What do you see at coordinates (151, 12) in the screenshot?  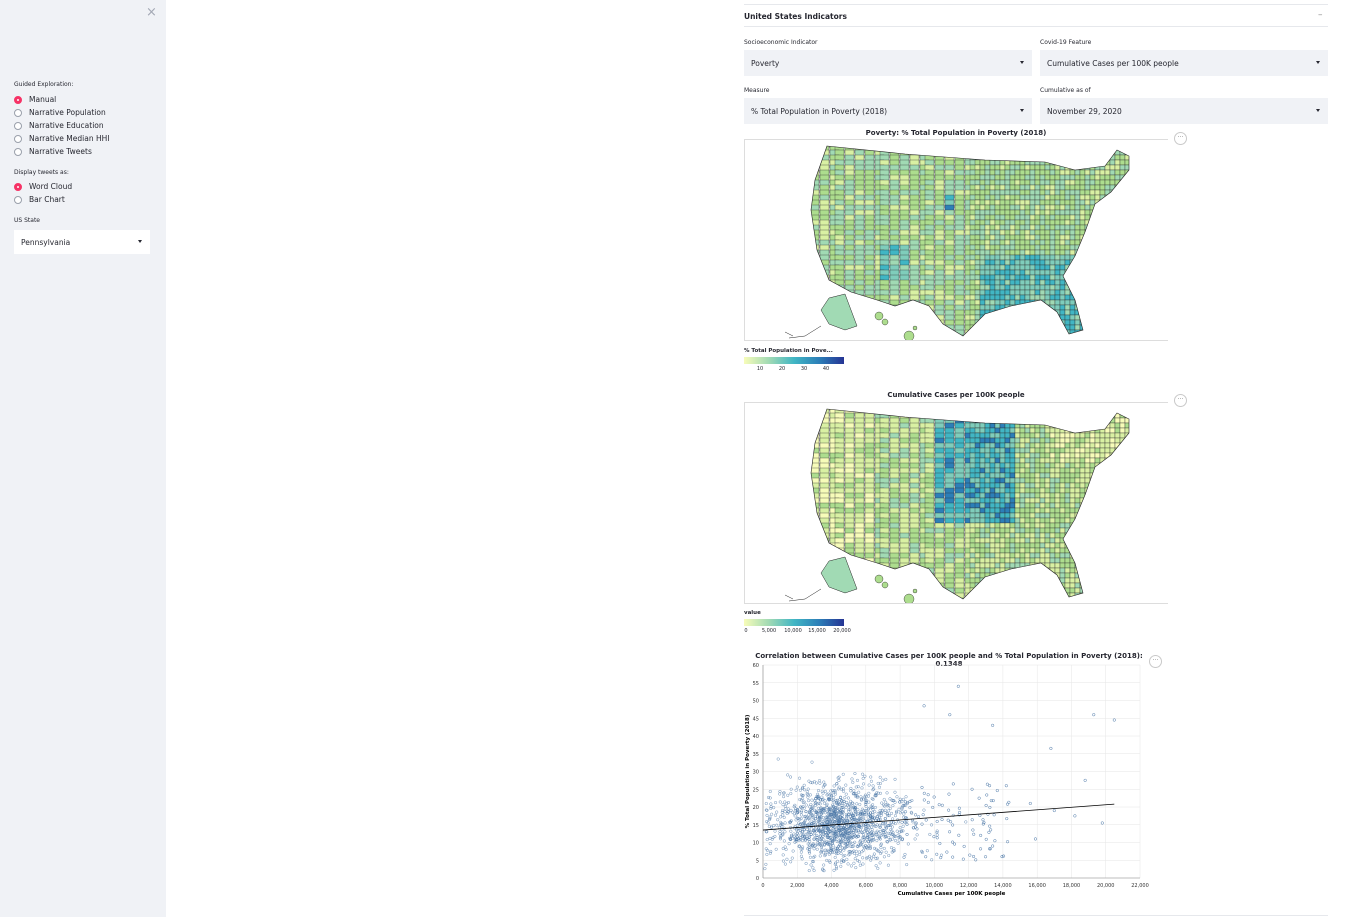 I see `close-sidebar-icon: ×` at bounding box center [151, 12].